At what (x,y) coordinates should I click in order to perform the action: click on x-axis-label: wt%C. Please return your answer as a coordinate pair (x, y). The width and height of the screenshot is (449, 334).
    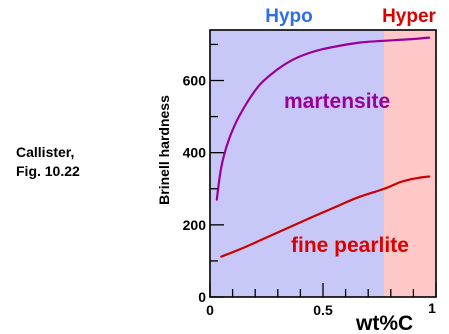
    Looking at the image, I should click on (384, 323).